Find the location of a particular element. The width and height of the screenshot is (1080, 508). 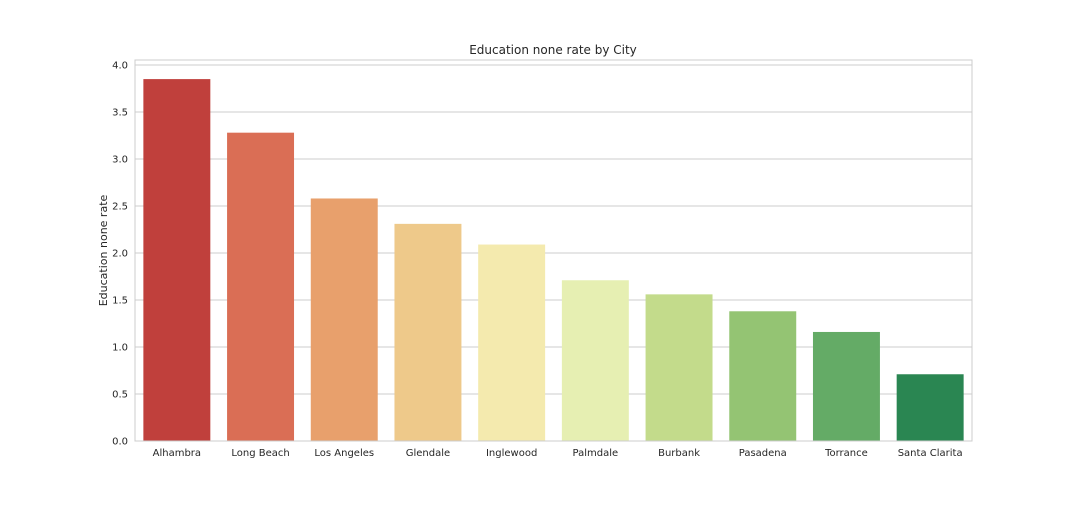

bar-alhambra is located at coordinates (177, 260).